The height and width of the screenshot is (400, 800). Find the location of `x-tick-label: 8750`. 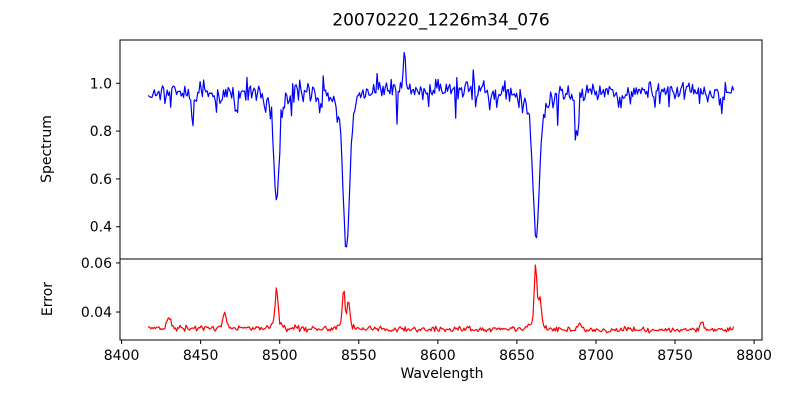

x-tick-label: 8750 is located at coordinates (675, 356).